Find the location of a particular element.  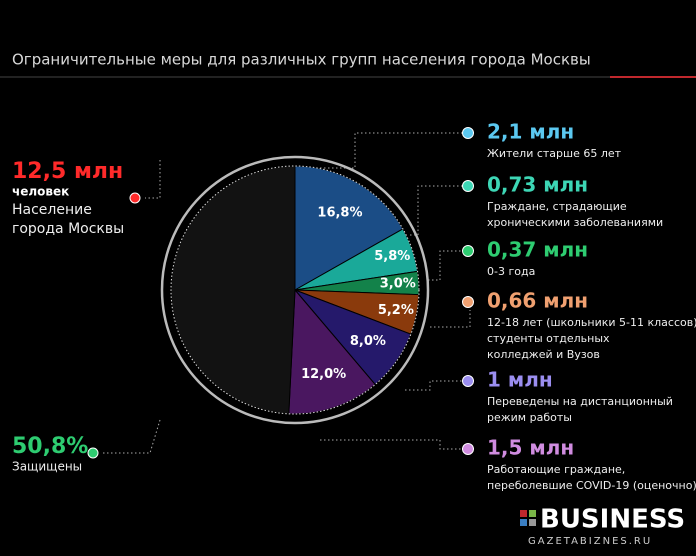

logo-site: GAZETABIZNES.RU is located at coordinates (590, 541).